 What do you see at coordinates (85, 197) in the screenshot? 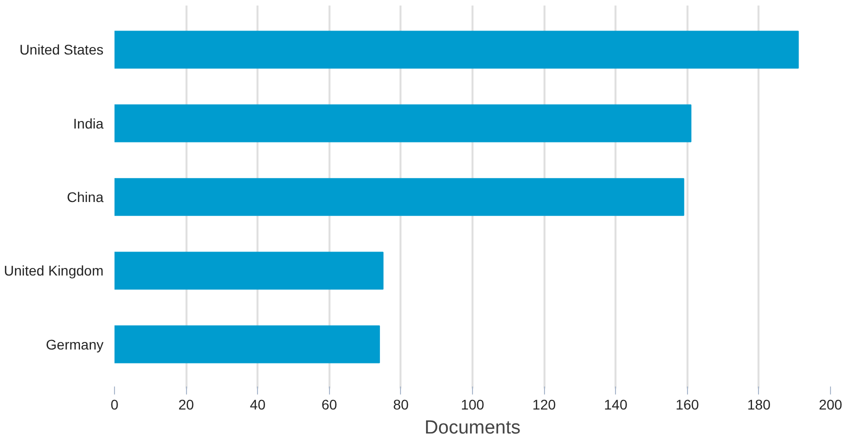
I see `y-tick-label: China` at bounding box center [85, 197].